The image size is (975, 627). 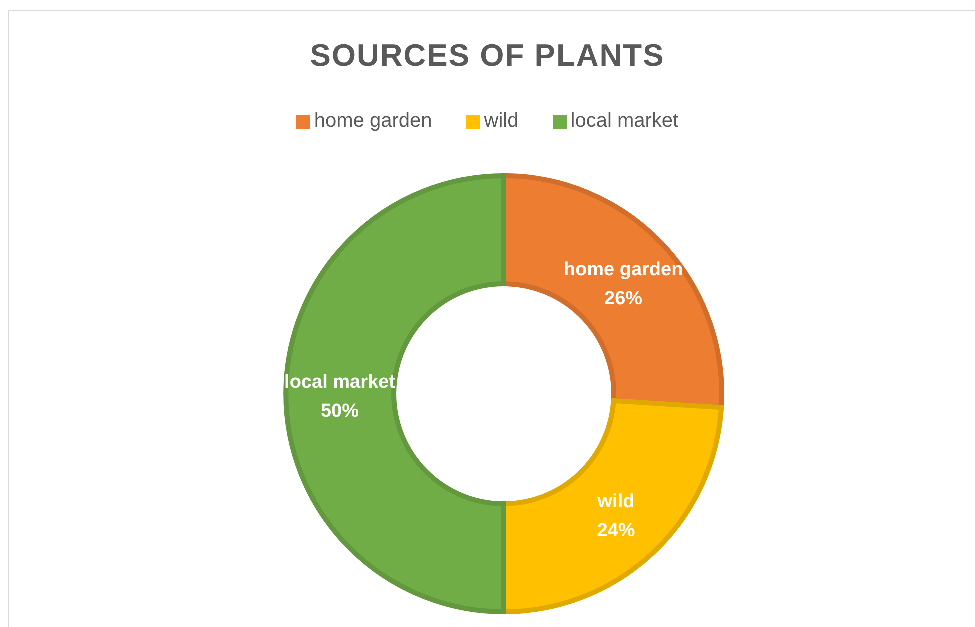 I want to click on slice-label: home garden, so click(x=624, y=270).